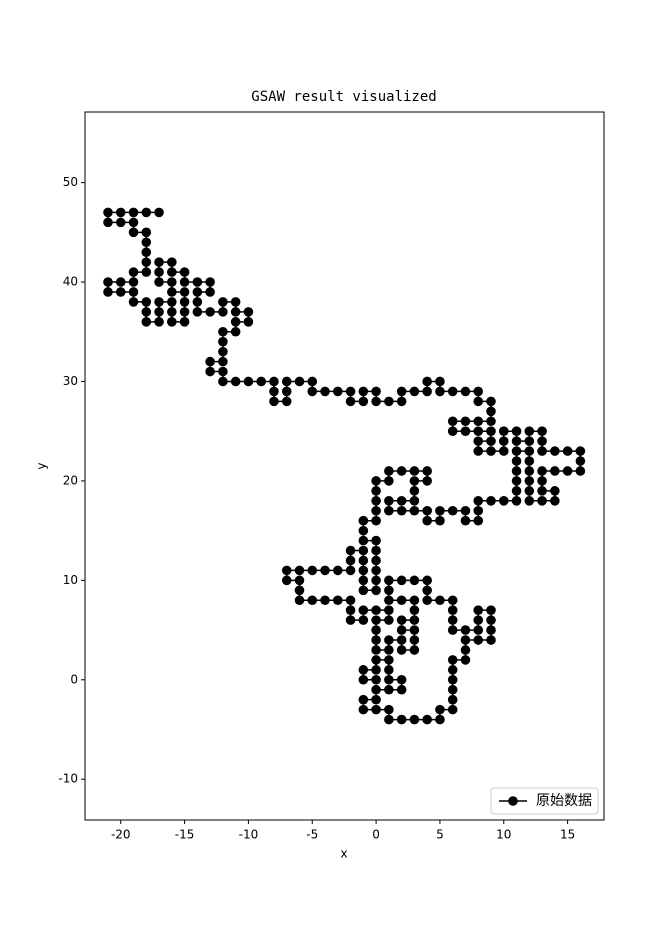  What do you see at coordinates (70, 580) in the screenshot?
I see `y-tick-label: 10` at bounding box center [70, 580].